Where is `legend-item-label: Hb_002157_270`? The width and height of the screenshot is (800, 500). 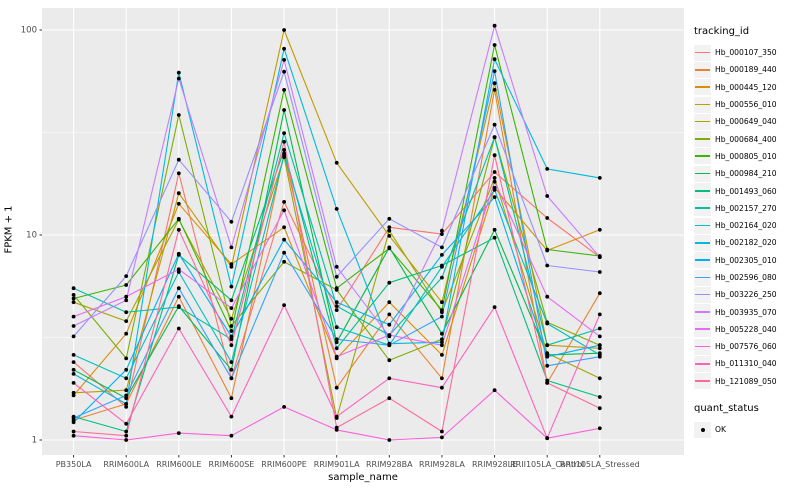
legend-item-label: Hb_002157_270 is located at coordinates (746, 208).